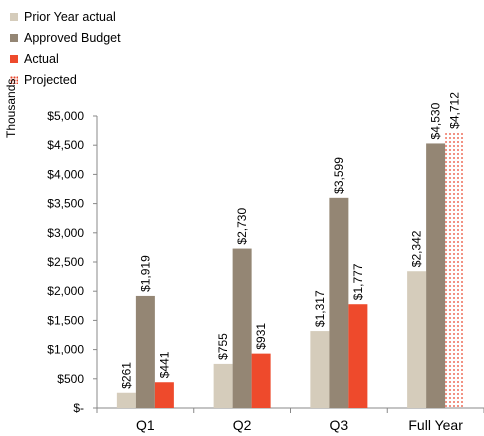  Describe the element at coordinates (242, 226) in the screenshot. I see `data-label: $2,730` at that location.